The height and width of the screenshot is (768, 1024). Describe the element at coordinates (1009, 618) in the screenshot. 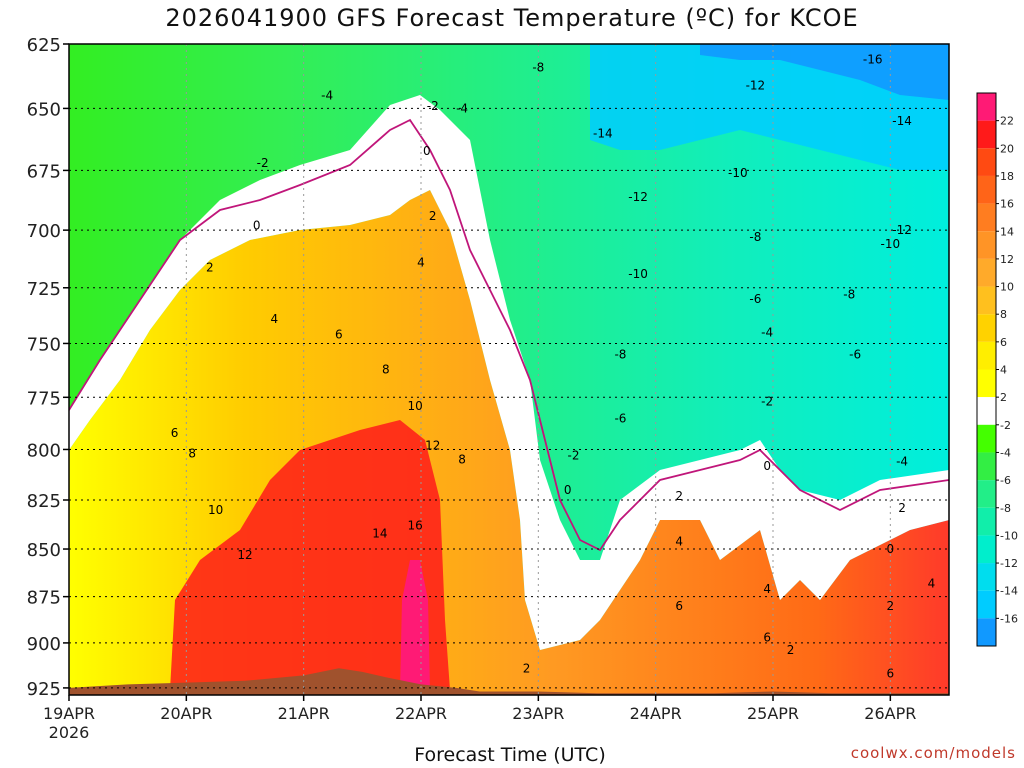

I see `colorbar-label: -16` at that location.